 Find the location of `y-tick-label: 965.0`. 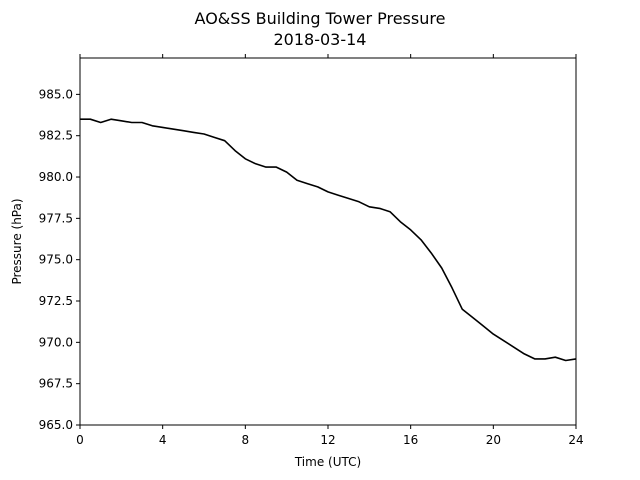

y-tick-label: 965.0 is located at coordinates (56, 425).